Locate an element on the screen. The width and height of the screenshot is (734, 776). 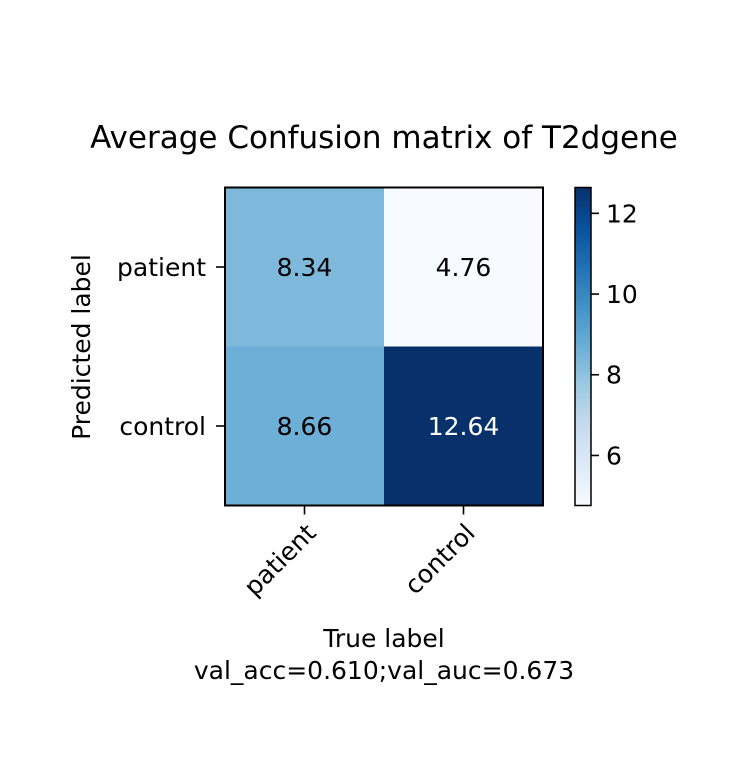
y-axis-label: Predicted label is located at coordinates (81, 347).